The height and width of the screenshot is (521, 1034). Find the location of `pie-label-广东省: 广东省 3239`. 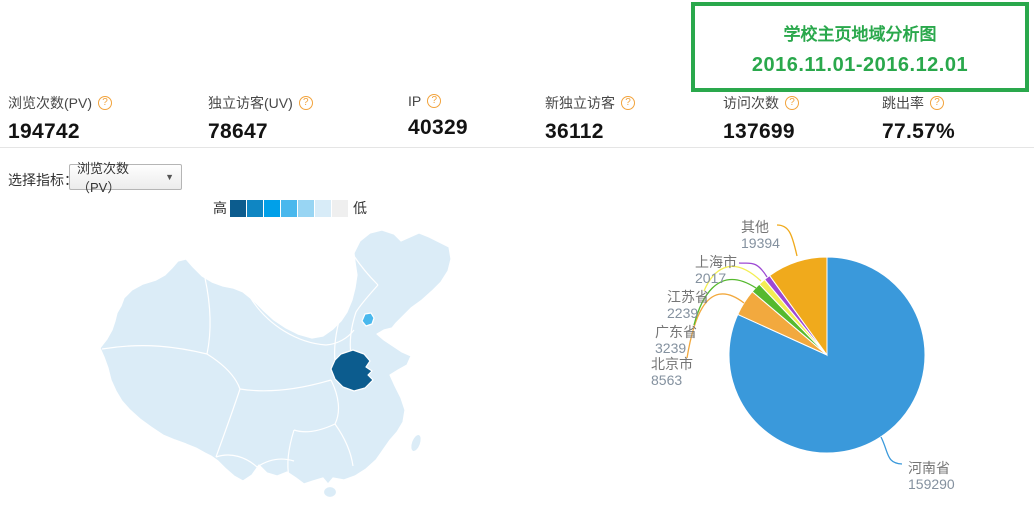

pie-label-广东省: 广东省 3239 is located at coordinates (676, 340).